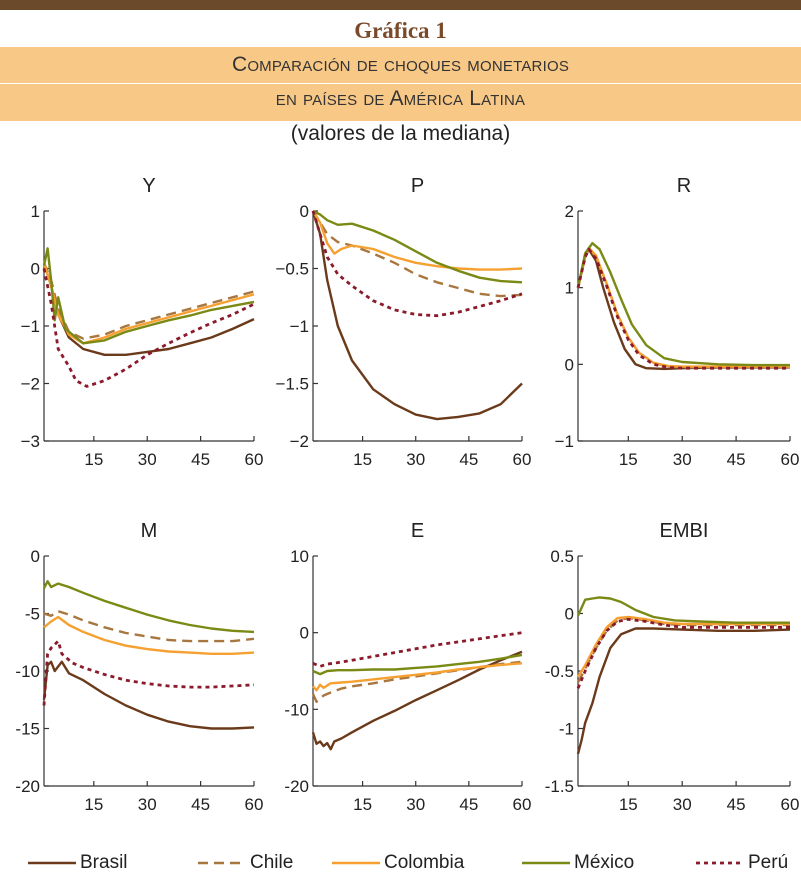 Image resolution: width=801 pixels, height=895 pixels. I want to click on panel-p: P 0 −0.5 −1 −1.5 −2 15 30 45 60, so click(403, 322).